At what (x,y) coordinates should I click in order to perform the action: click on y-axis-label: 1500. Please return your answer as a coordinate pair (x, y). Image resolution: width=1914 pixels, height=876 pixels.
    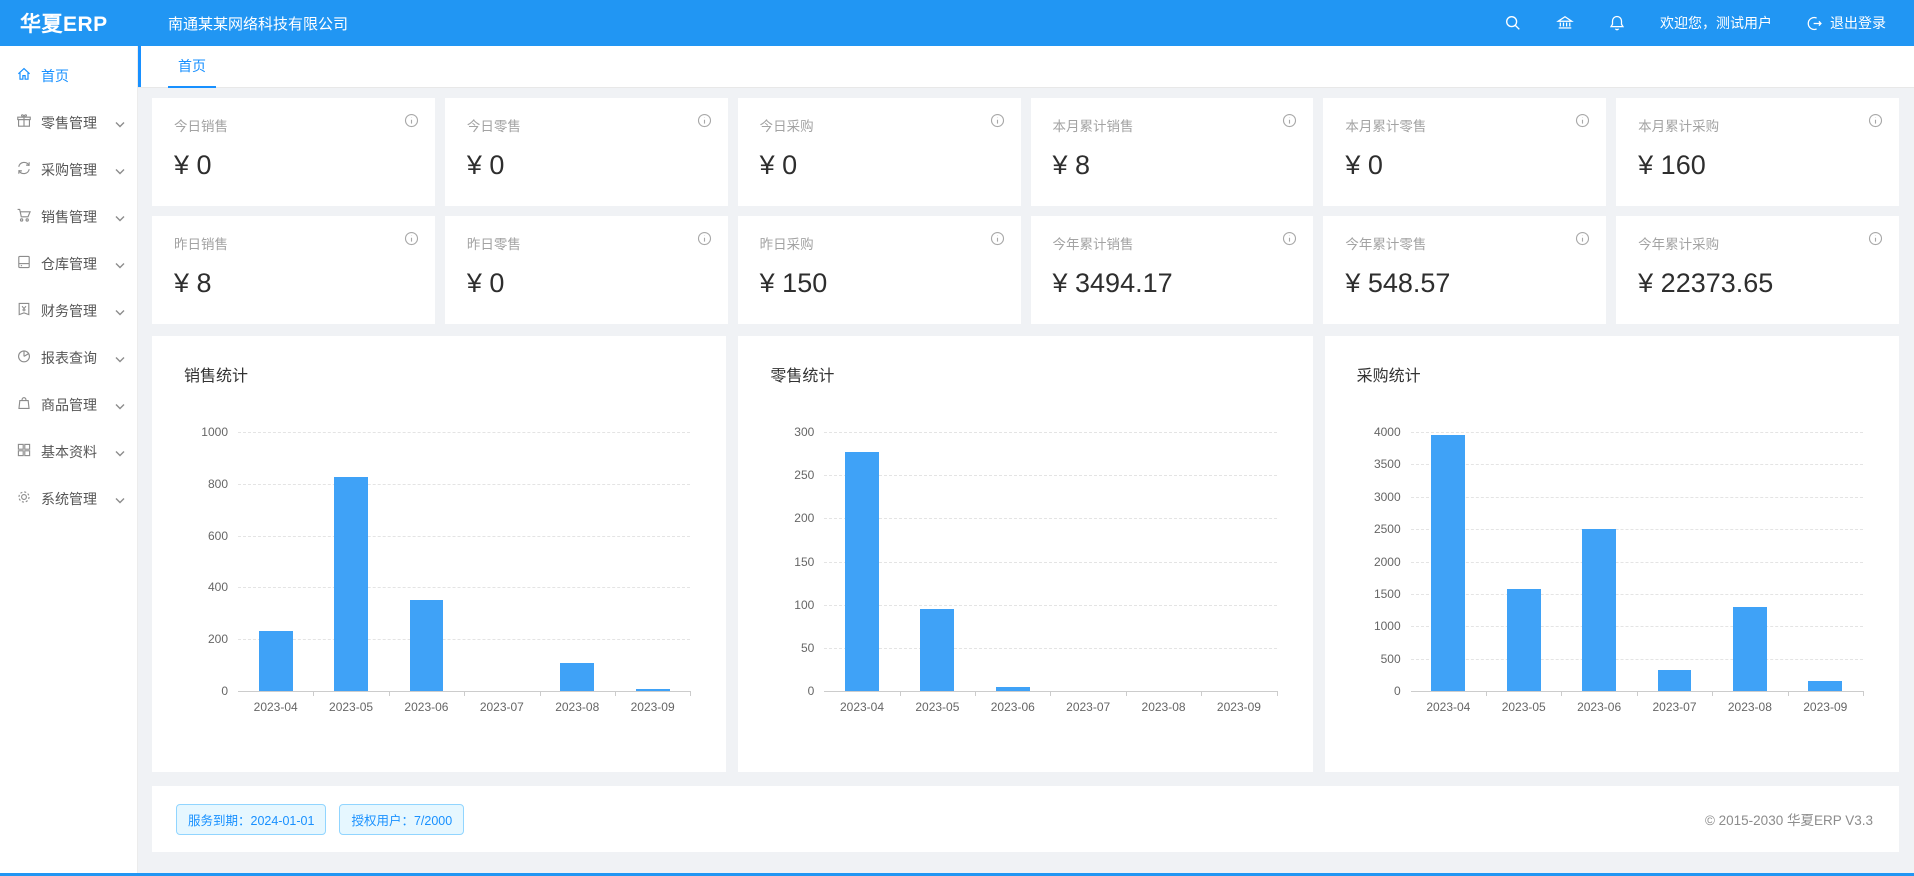
    Looking at the image, I should click on (1387, 593).